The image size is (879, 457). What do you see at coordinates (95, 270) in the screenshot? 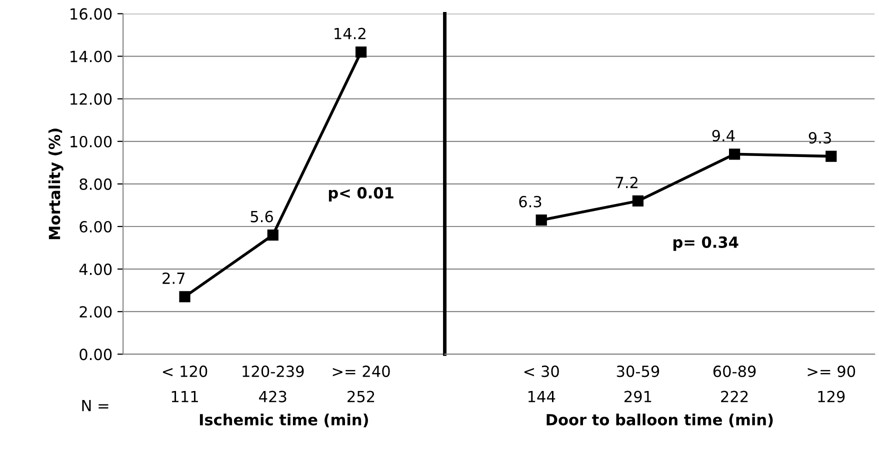
I see `y-tick-label: 4.00` at bounding box center [95, 270].